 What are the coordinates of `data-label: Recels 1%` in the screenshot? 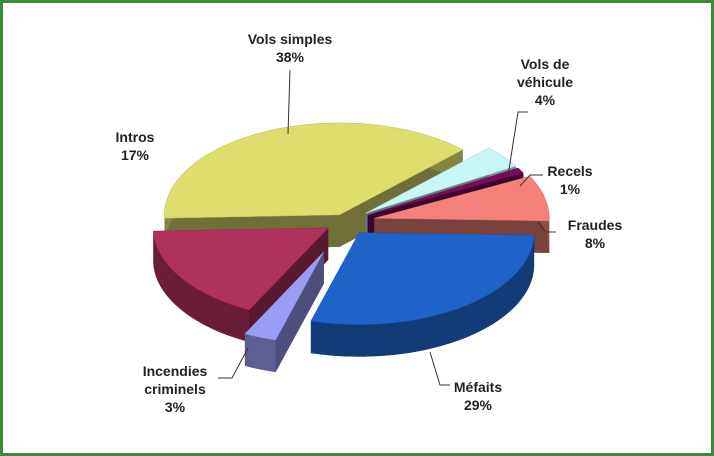 It's located at (570, 180).